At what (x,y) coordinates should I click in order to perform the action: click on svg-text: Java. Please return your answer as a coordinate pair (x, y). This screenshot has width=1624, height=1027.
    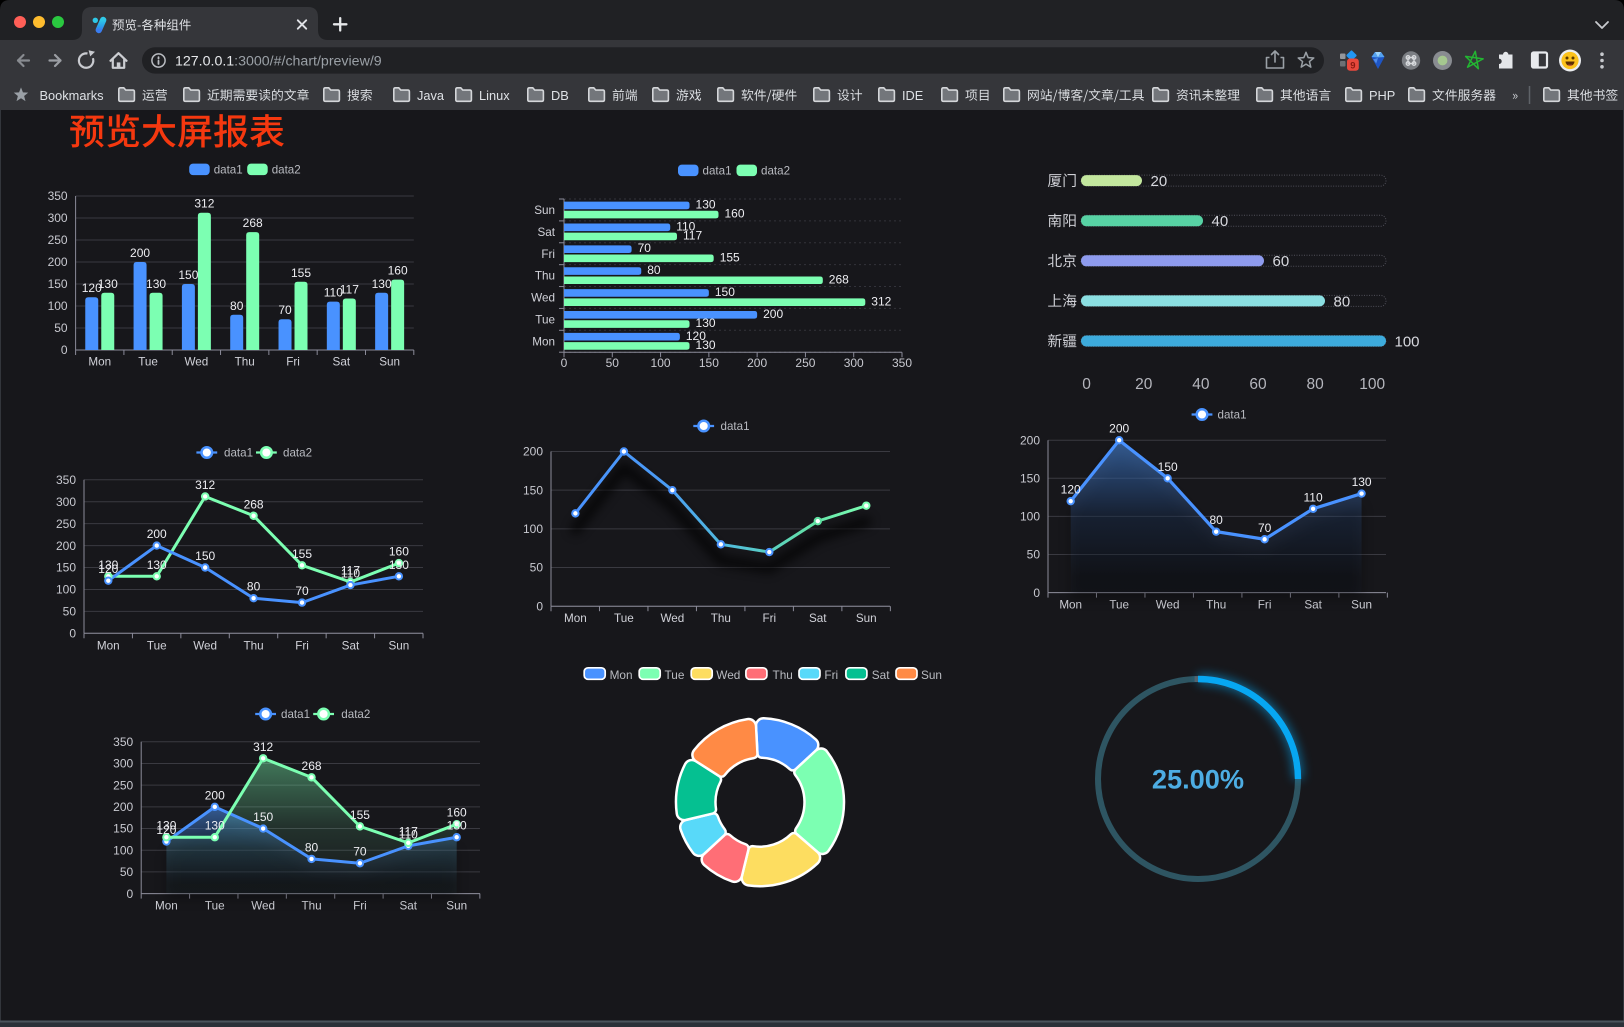
    Looking at the image, I should click on (431, 95).